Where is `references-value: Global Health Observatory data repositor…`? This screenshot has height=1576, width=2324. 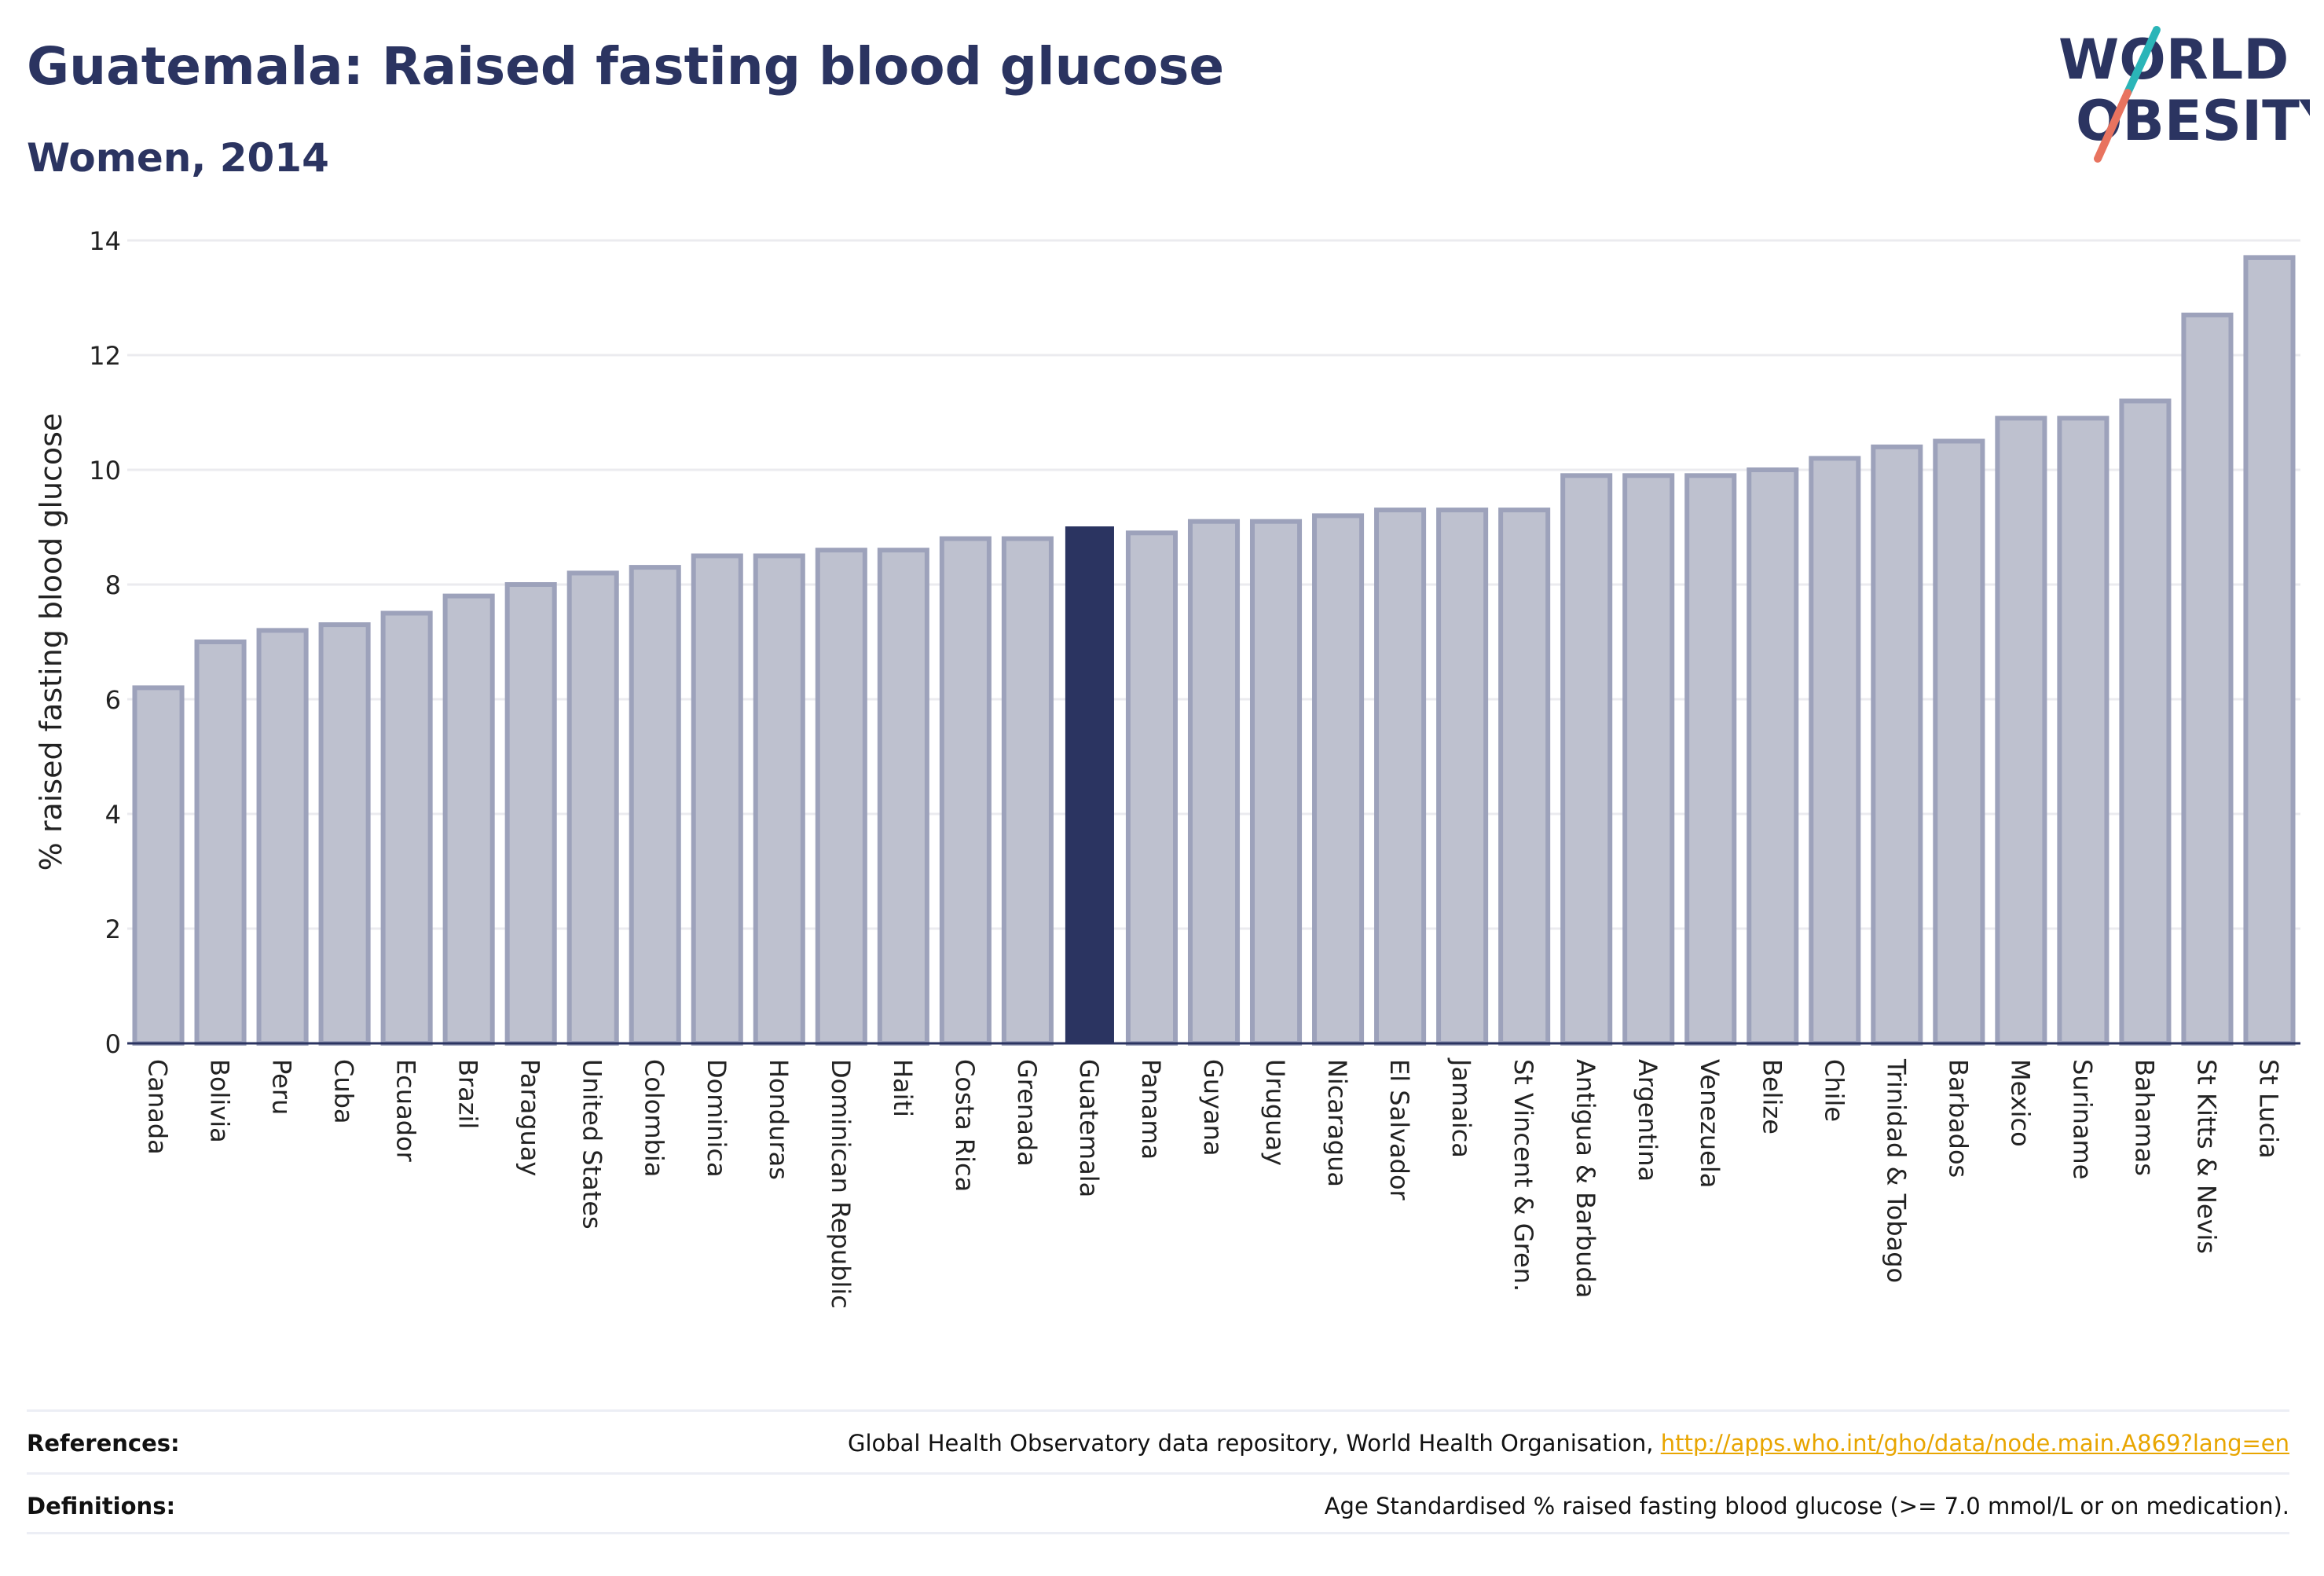
references-value: Global Health Observatory data repositor… is located at coordinates (1568, 1443).